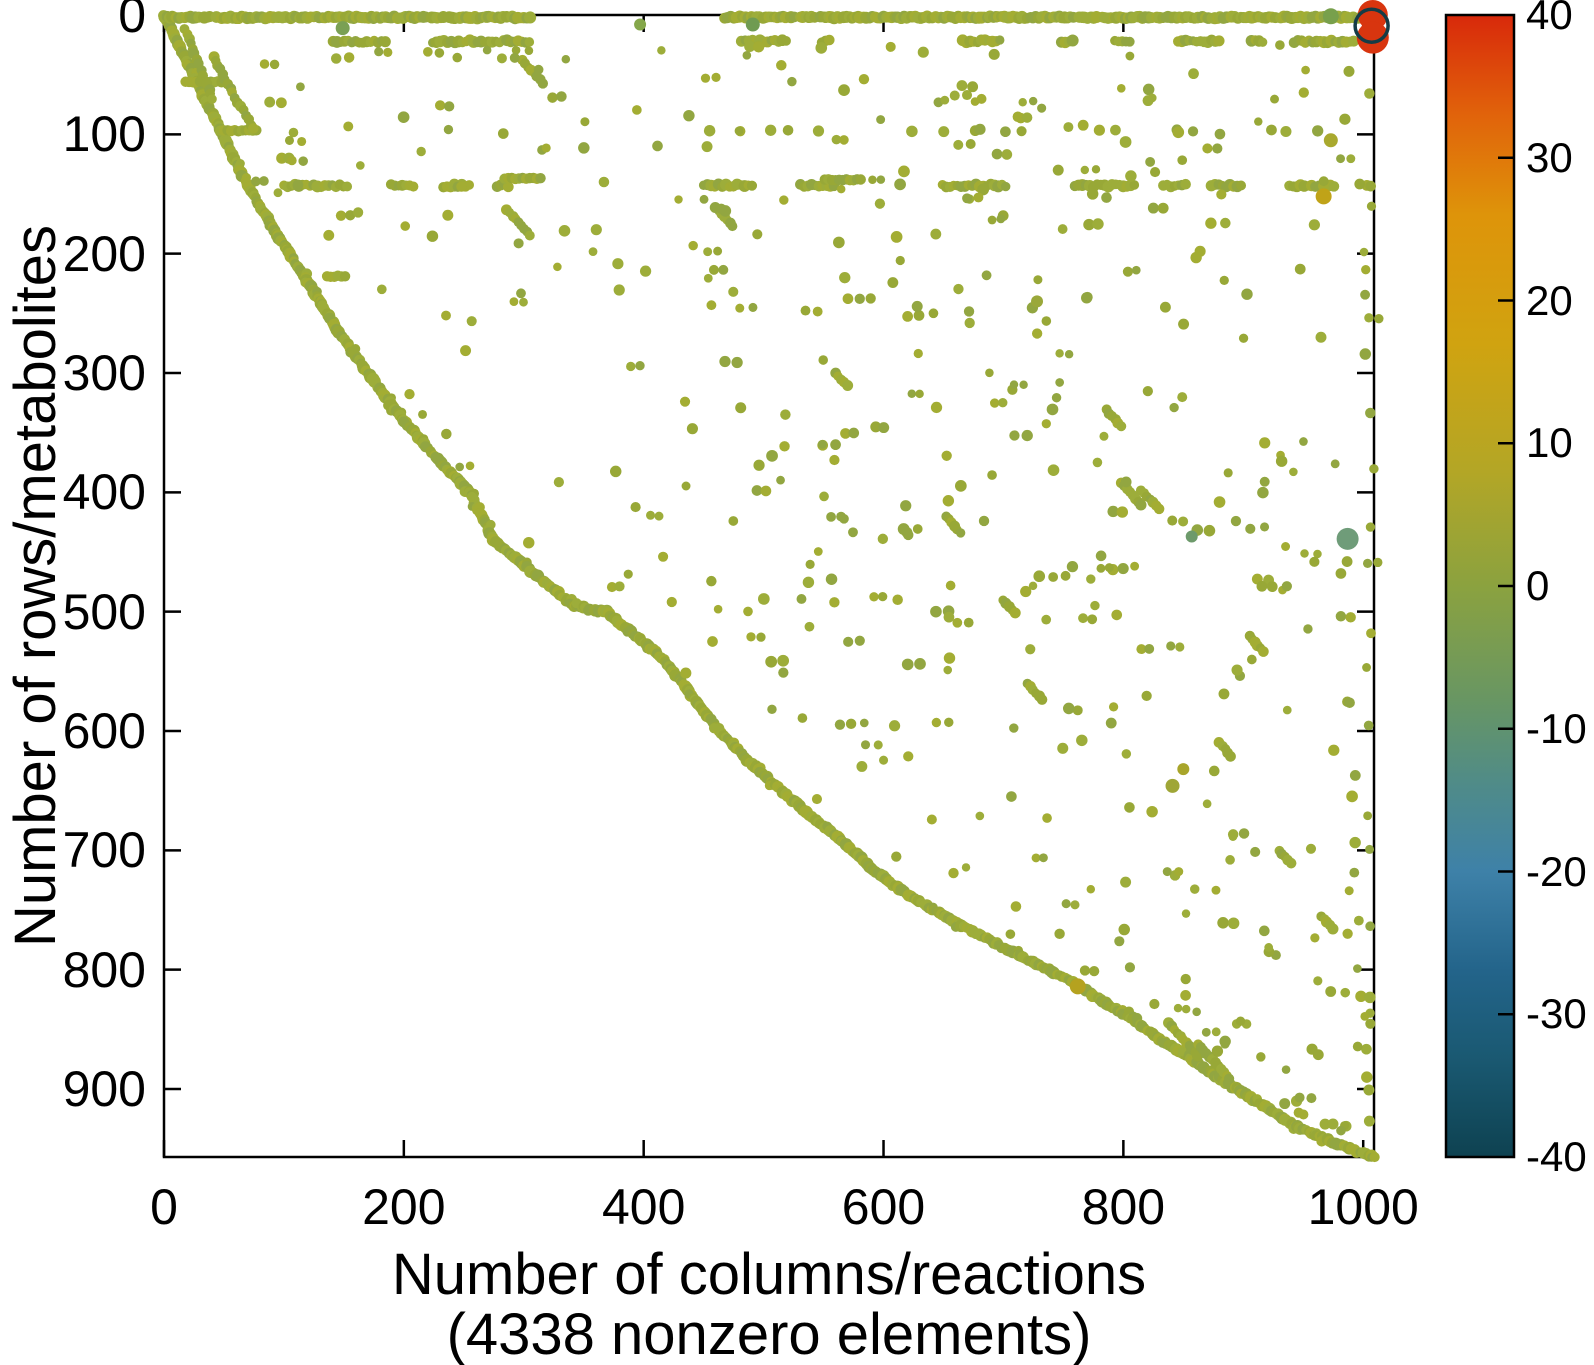  Describe the element at coordinates (1549, 443) in the screenshot. I see `colorbar-tick-label: 10` at that location.